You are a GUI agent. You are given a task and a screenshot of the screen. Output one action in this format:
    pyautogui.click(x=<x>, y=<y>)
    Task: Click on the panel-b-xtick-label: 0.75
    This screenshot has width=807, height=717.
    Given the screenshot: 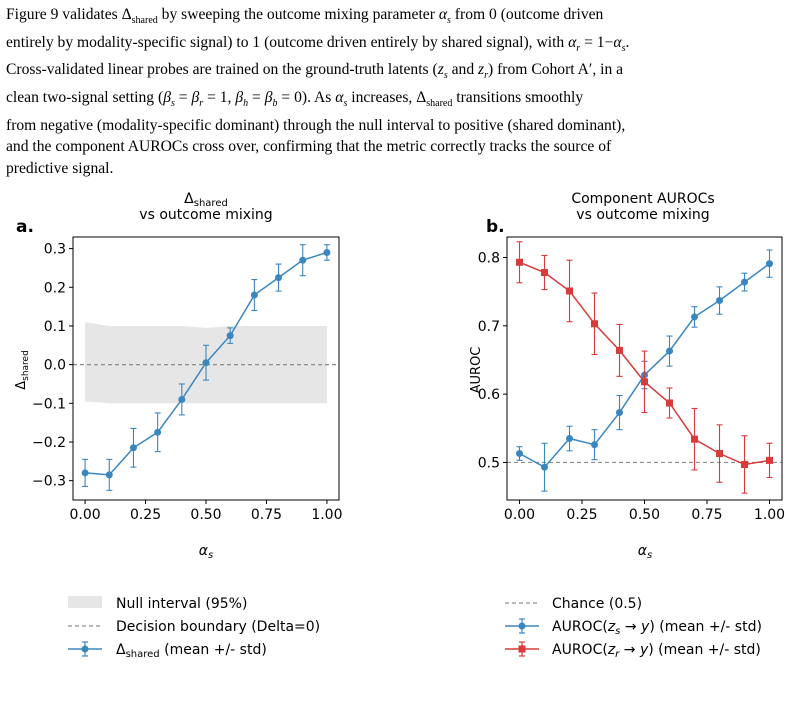 What is the action you would take?
    pyautogui.click(x=706, y=515)
    